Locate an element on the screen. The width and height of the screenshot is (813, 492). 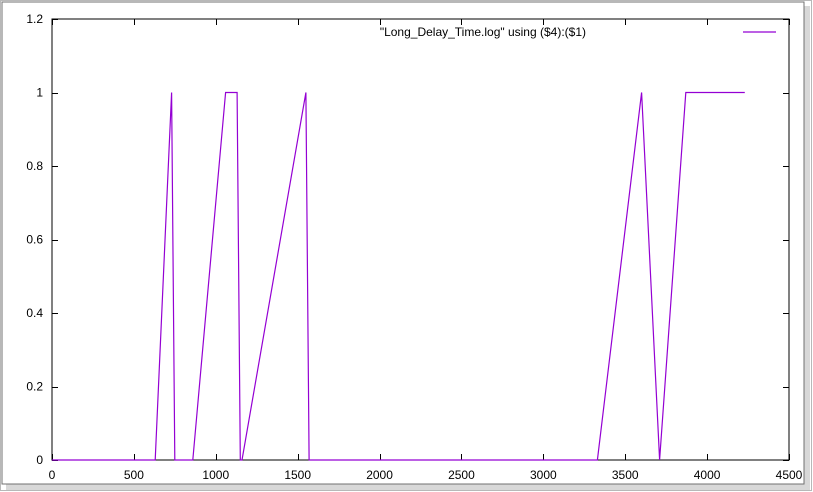
x-tick-label: 3000 is located at coordinates (543, 475).